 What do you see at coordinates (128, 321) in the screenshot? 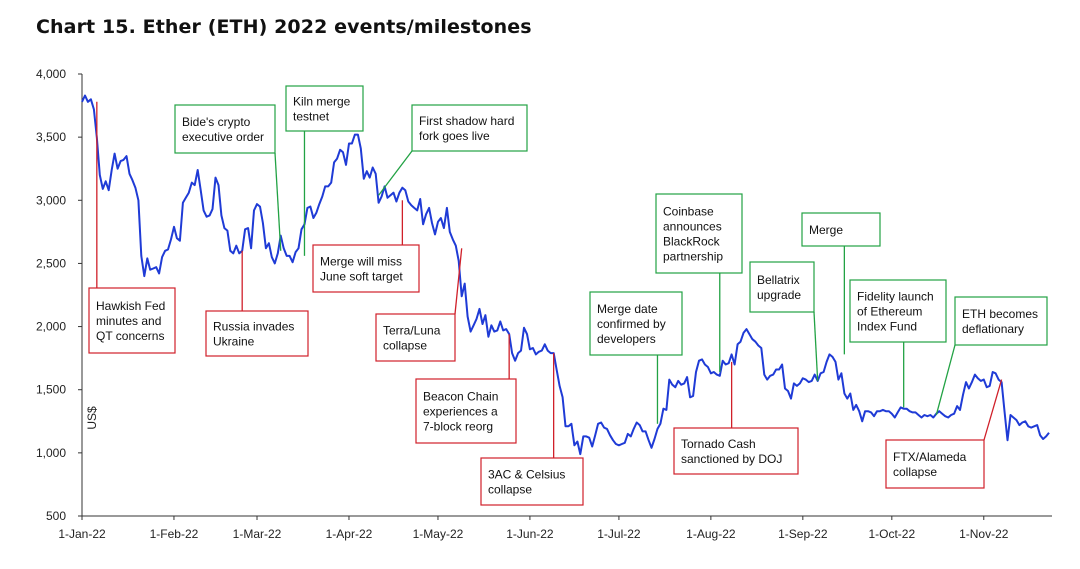
I see `annotation-text: minutes and` at bounding box center [128, 321].